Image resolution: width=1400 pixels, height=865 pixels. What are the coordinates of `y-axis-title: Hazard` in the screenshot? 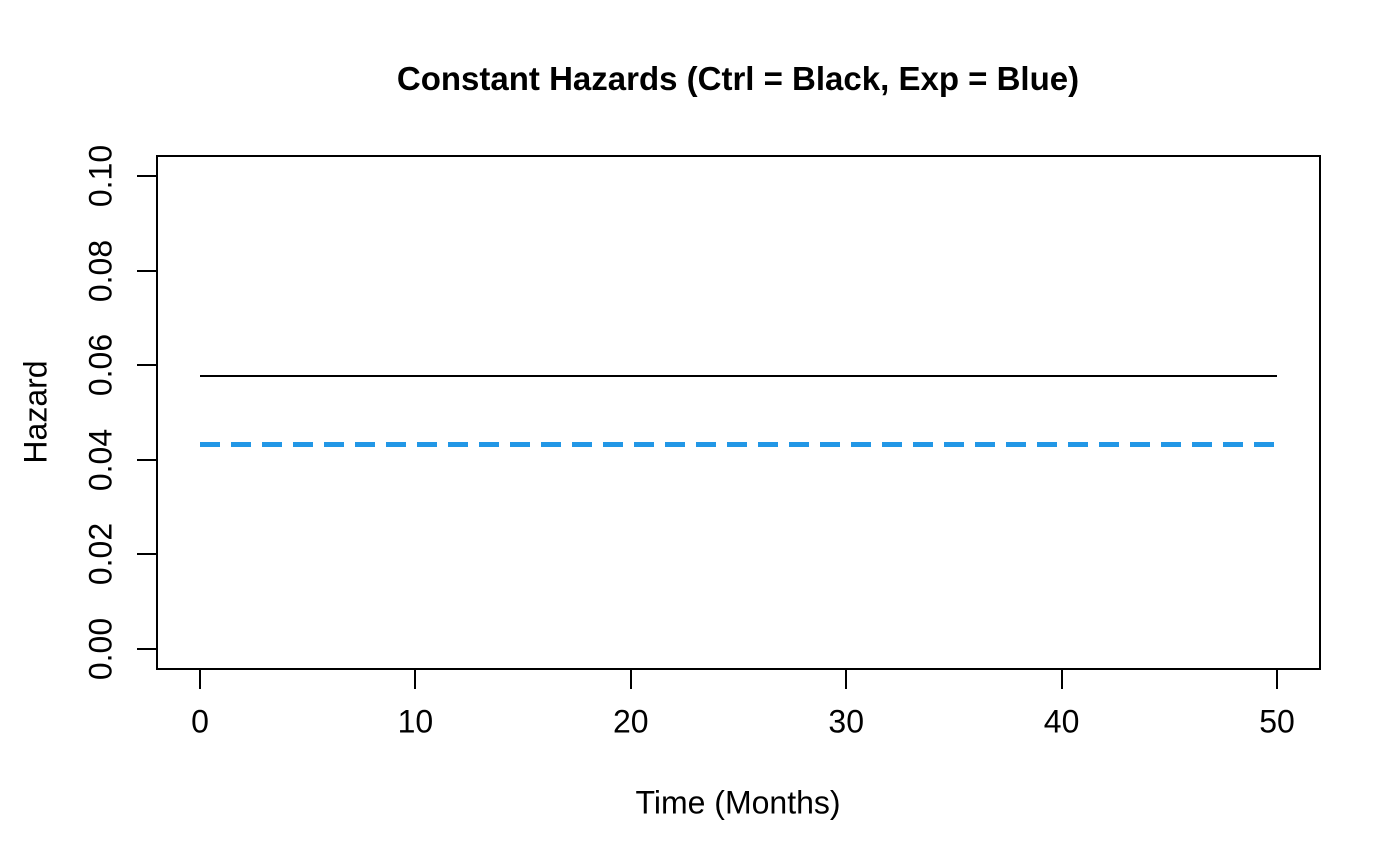 It's located at (35, 412).